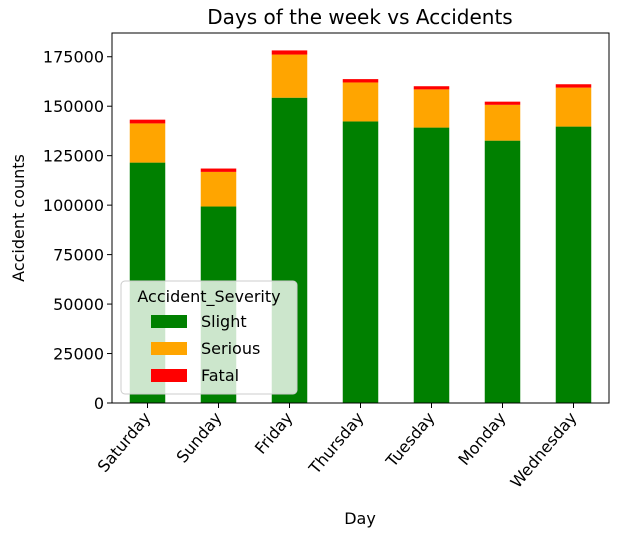 The image size is (618, 538). Describe the element at coordinates (410, 439) in the screenshot. I see `x-tick-label: Tuesday` at that location.